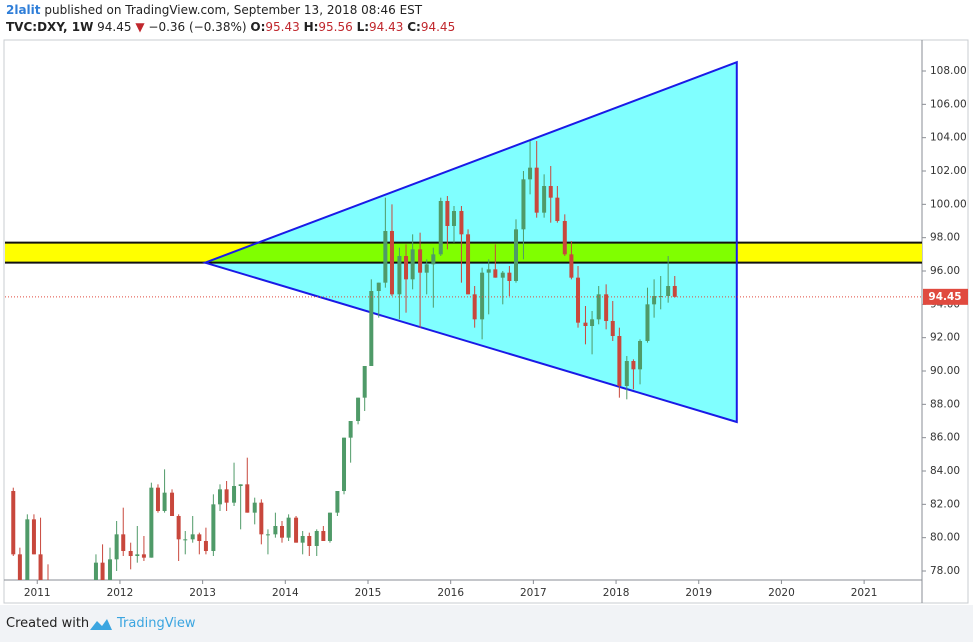 The height and width of the screenshot is (642, 973). I want to click on brand: TradingView, so click(156, 623).